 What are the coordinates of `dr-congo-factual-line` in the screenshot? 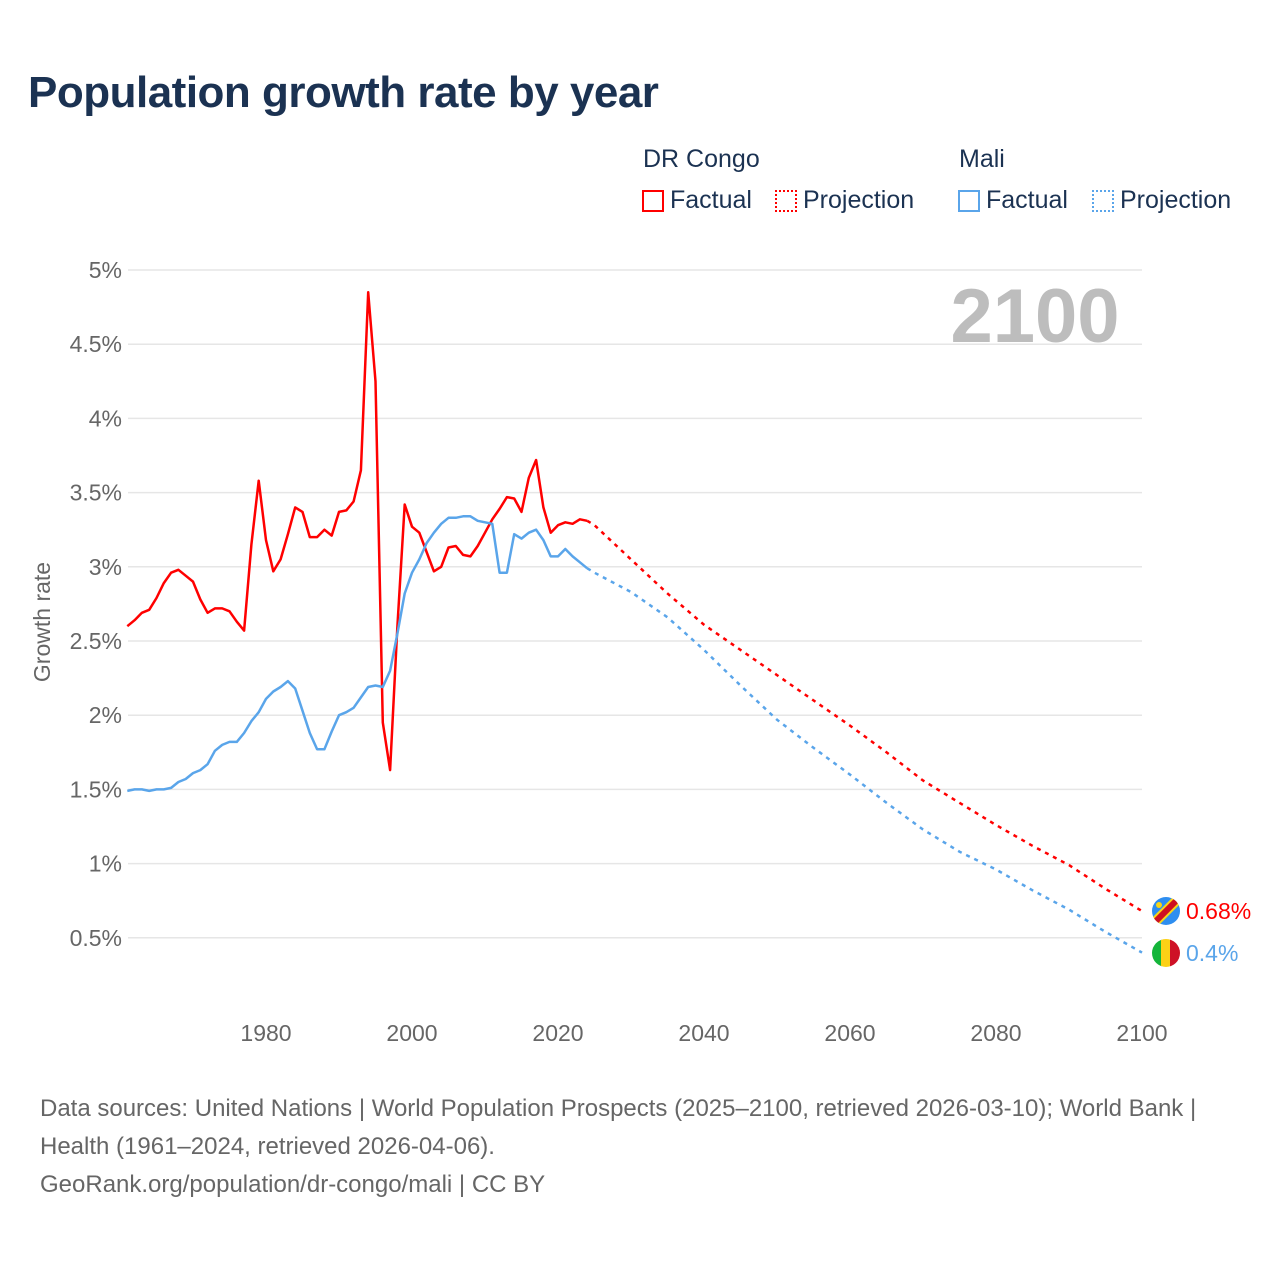 It's located at (357, 531).